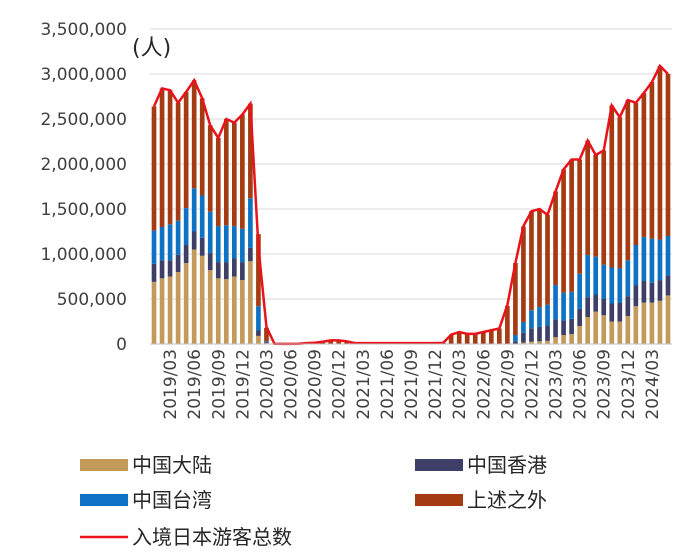  I want to click on y-tick-label: 1,000,000, so click(83, 255).